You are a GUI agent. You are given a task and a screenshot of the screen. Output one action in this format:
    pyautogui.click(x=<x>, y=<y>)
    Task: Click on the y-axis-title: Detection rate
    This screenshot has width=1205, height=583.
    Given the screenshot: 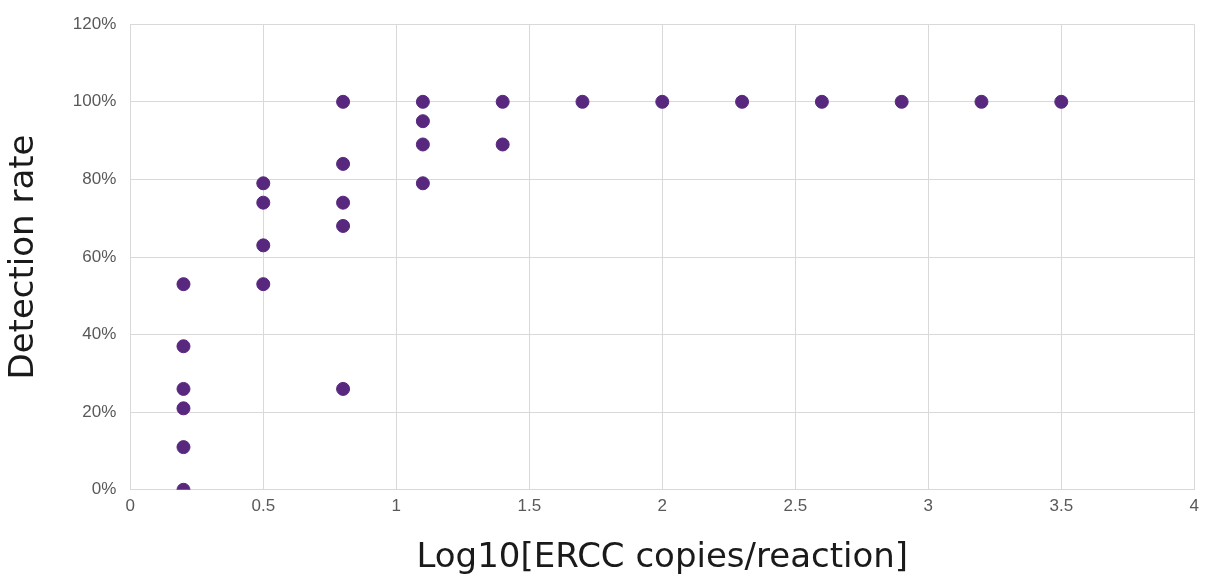 What is the action you would take?
    pyautogui.click(x=21, y=257)
    